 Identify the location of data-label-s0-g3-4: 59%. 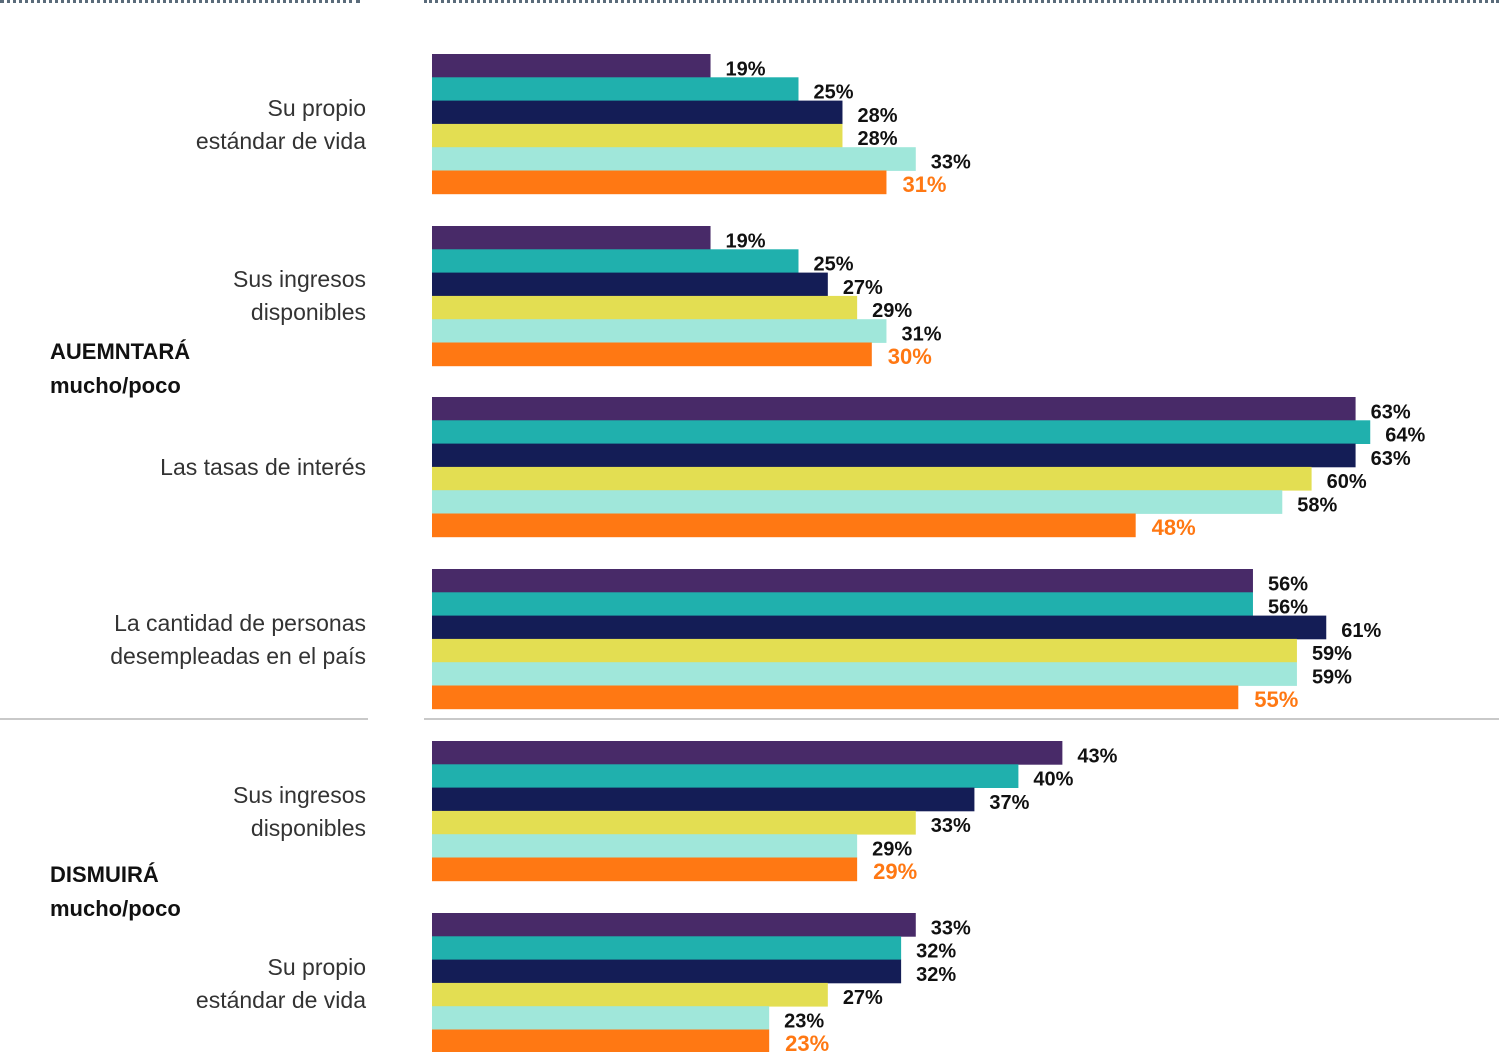
(1332, 678).